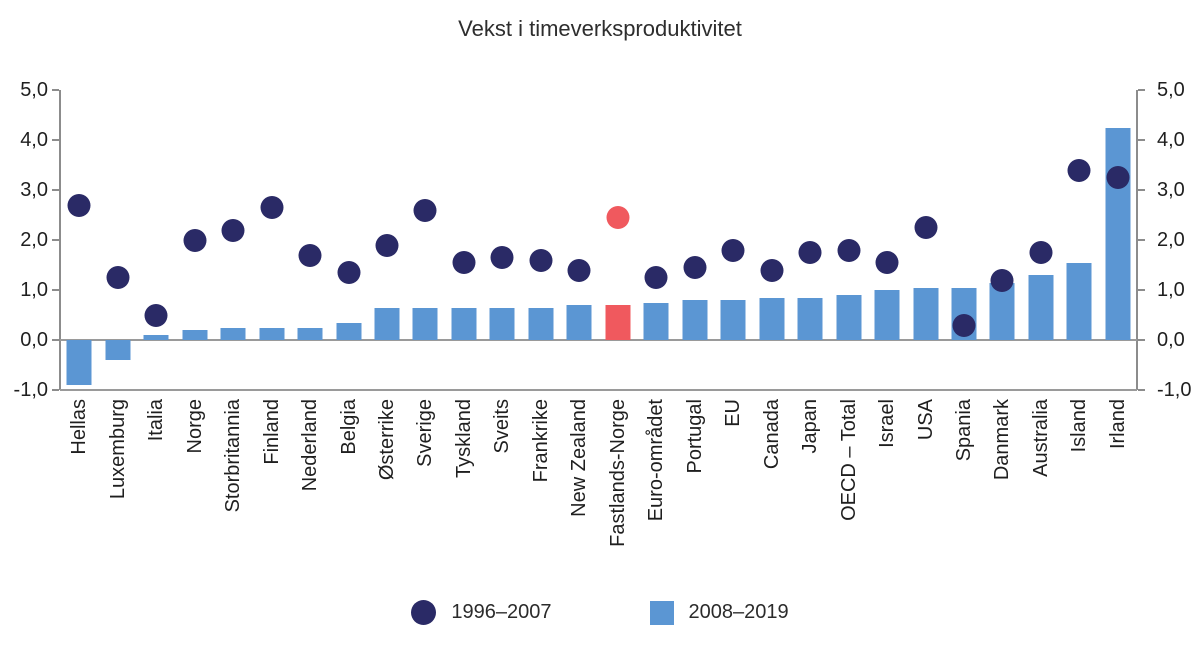 The height and width of the screenshot is (651, 1200). Describe the element at coordinates (598, 390) in the screenshot. I see `bottom-axis-line` at that location.